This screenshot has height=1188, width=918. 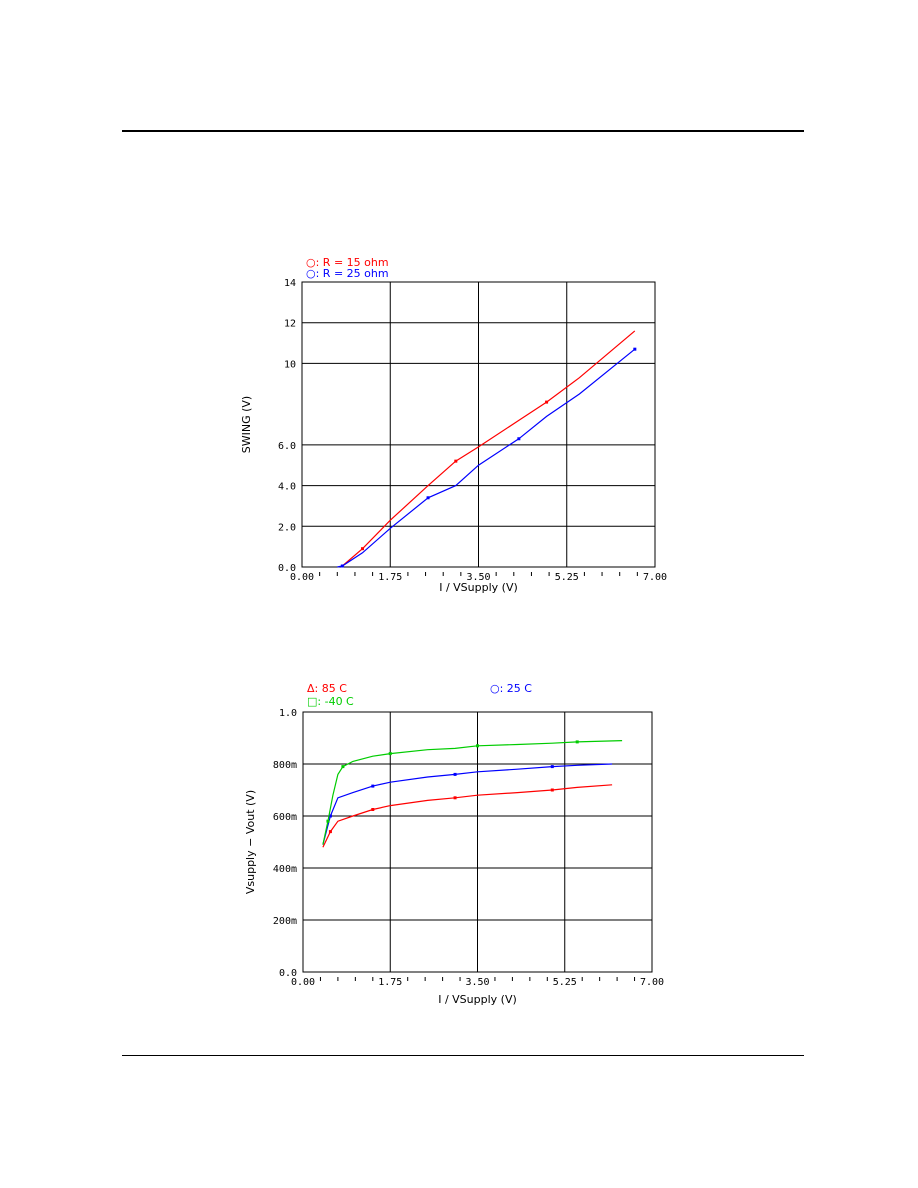 I want to click on y-tick-label: 12, so click(x=290, y=324).